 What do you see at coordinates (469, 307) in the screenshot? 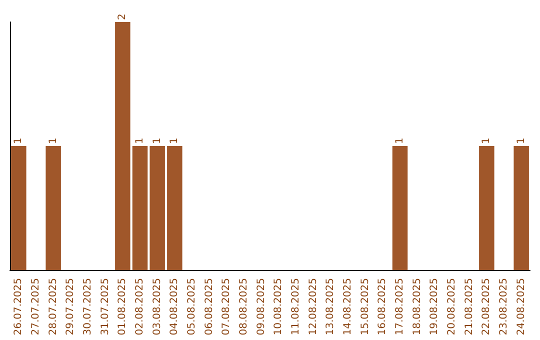
I see `x-tick-label: 21.08.2025` at bounding box center [469, 307].